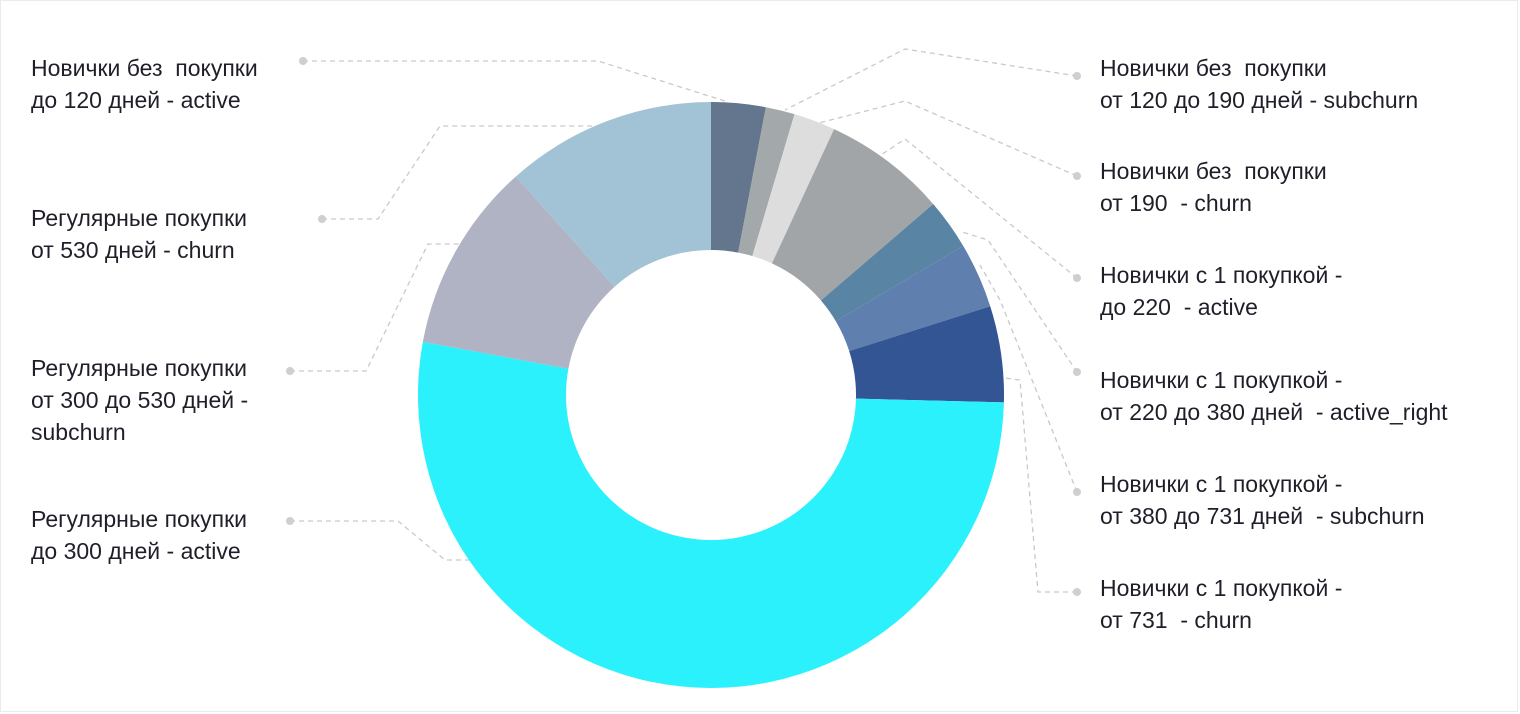 The width and height of the screenshot is (1520, 714). Describe the element at coordinates (1221, 484) in the screenshot. I see `slice-label-6-line-1: Новички с 1 покупкой -` at that location.